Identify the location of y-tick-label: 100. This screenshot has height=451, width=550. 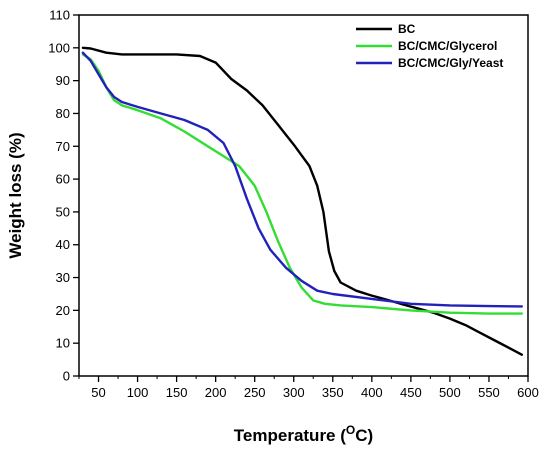
(59, 47).